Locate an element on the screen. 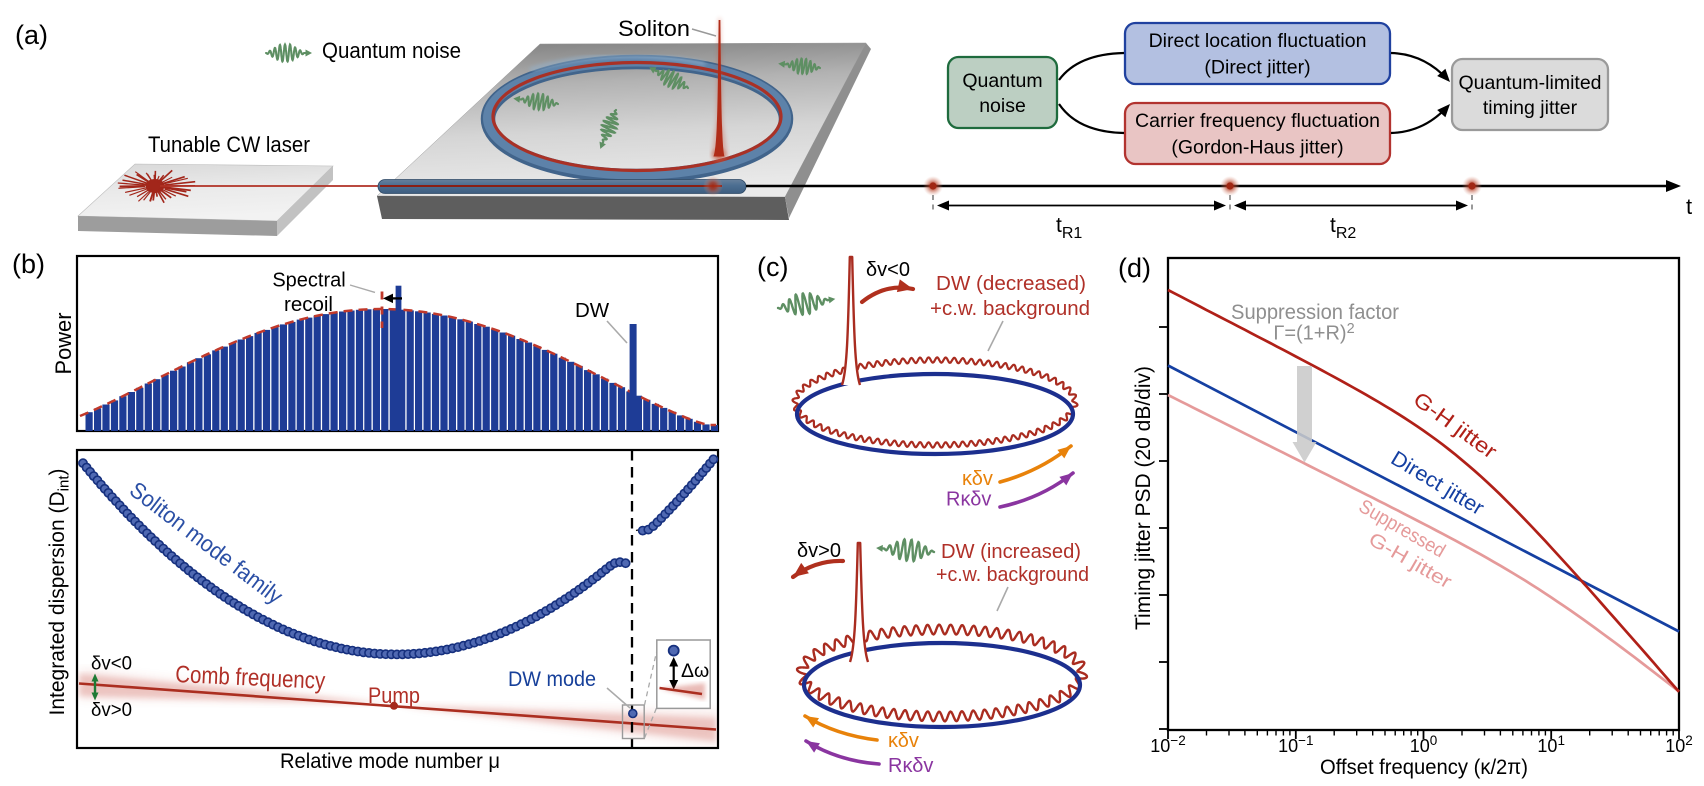 This screenshot has width=1704, height=786. svg-text: Direct location fluctuation is located at coordinates (1258, 41).